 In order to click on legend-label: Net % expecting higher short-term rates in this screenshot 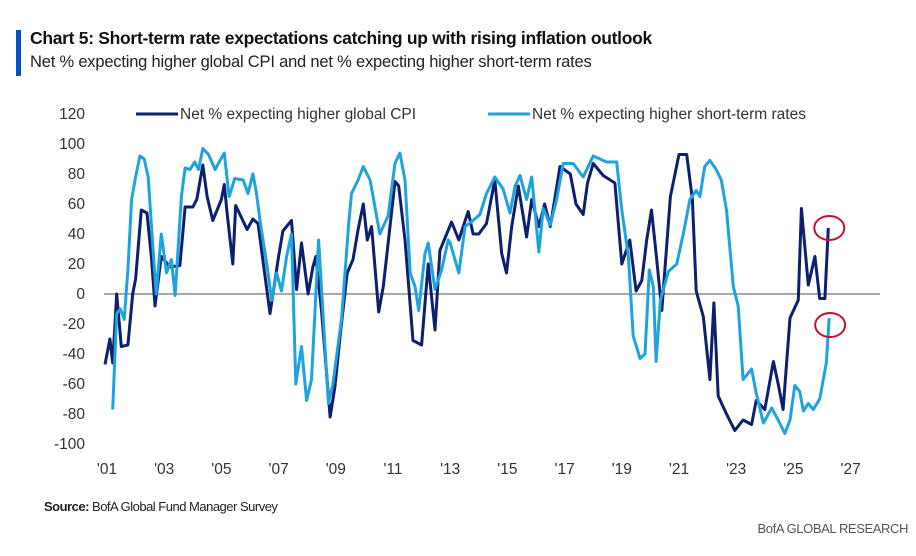, I will do `click(669, 114)`.